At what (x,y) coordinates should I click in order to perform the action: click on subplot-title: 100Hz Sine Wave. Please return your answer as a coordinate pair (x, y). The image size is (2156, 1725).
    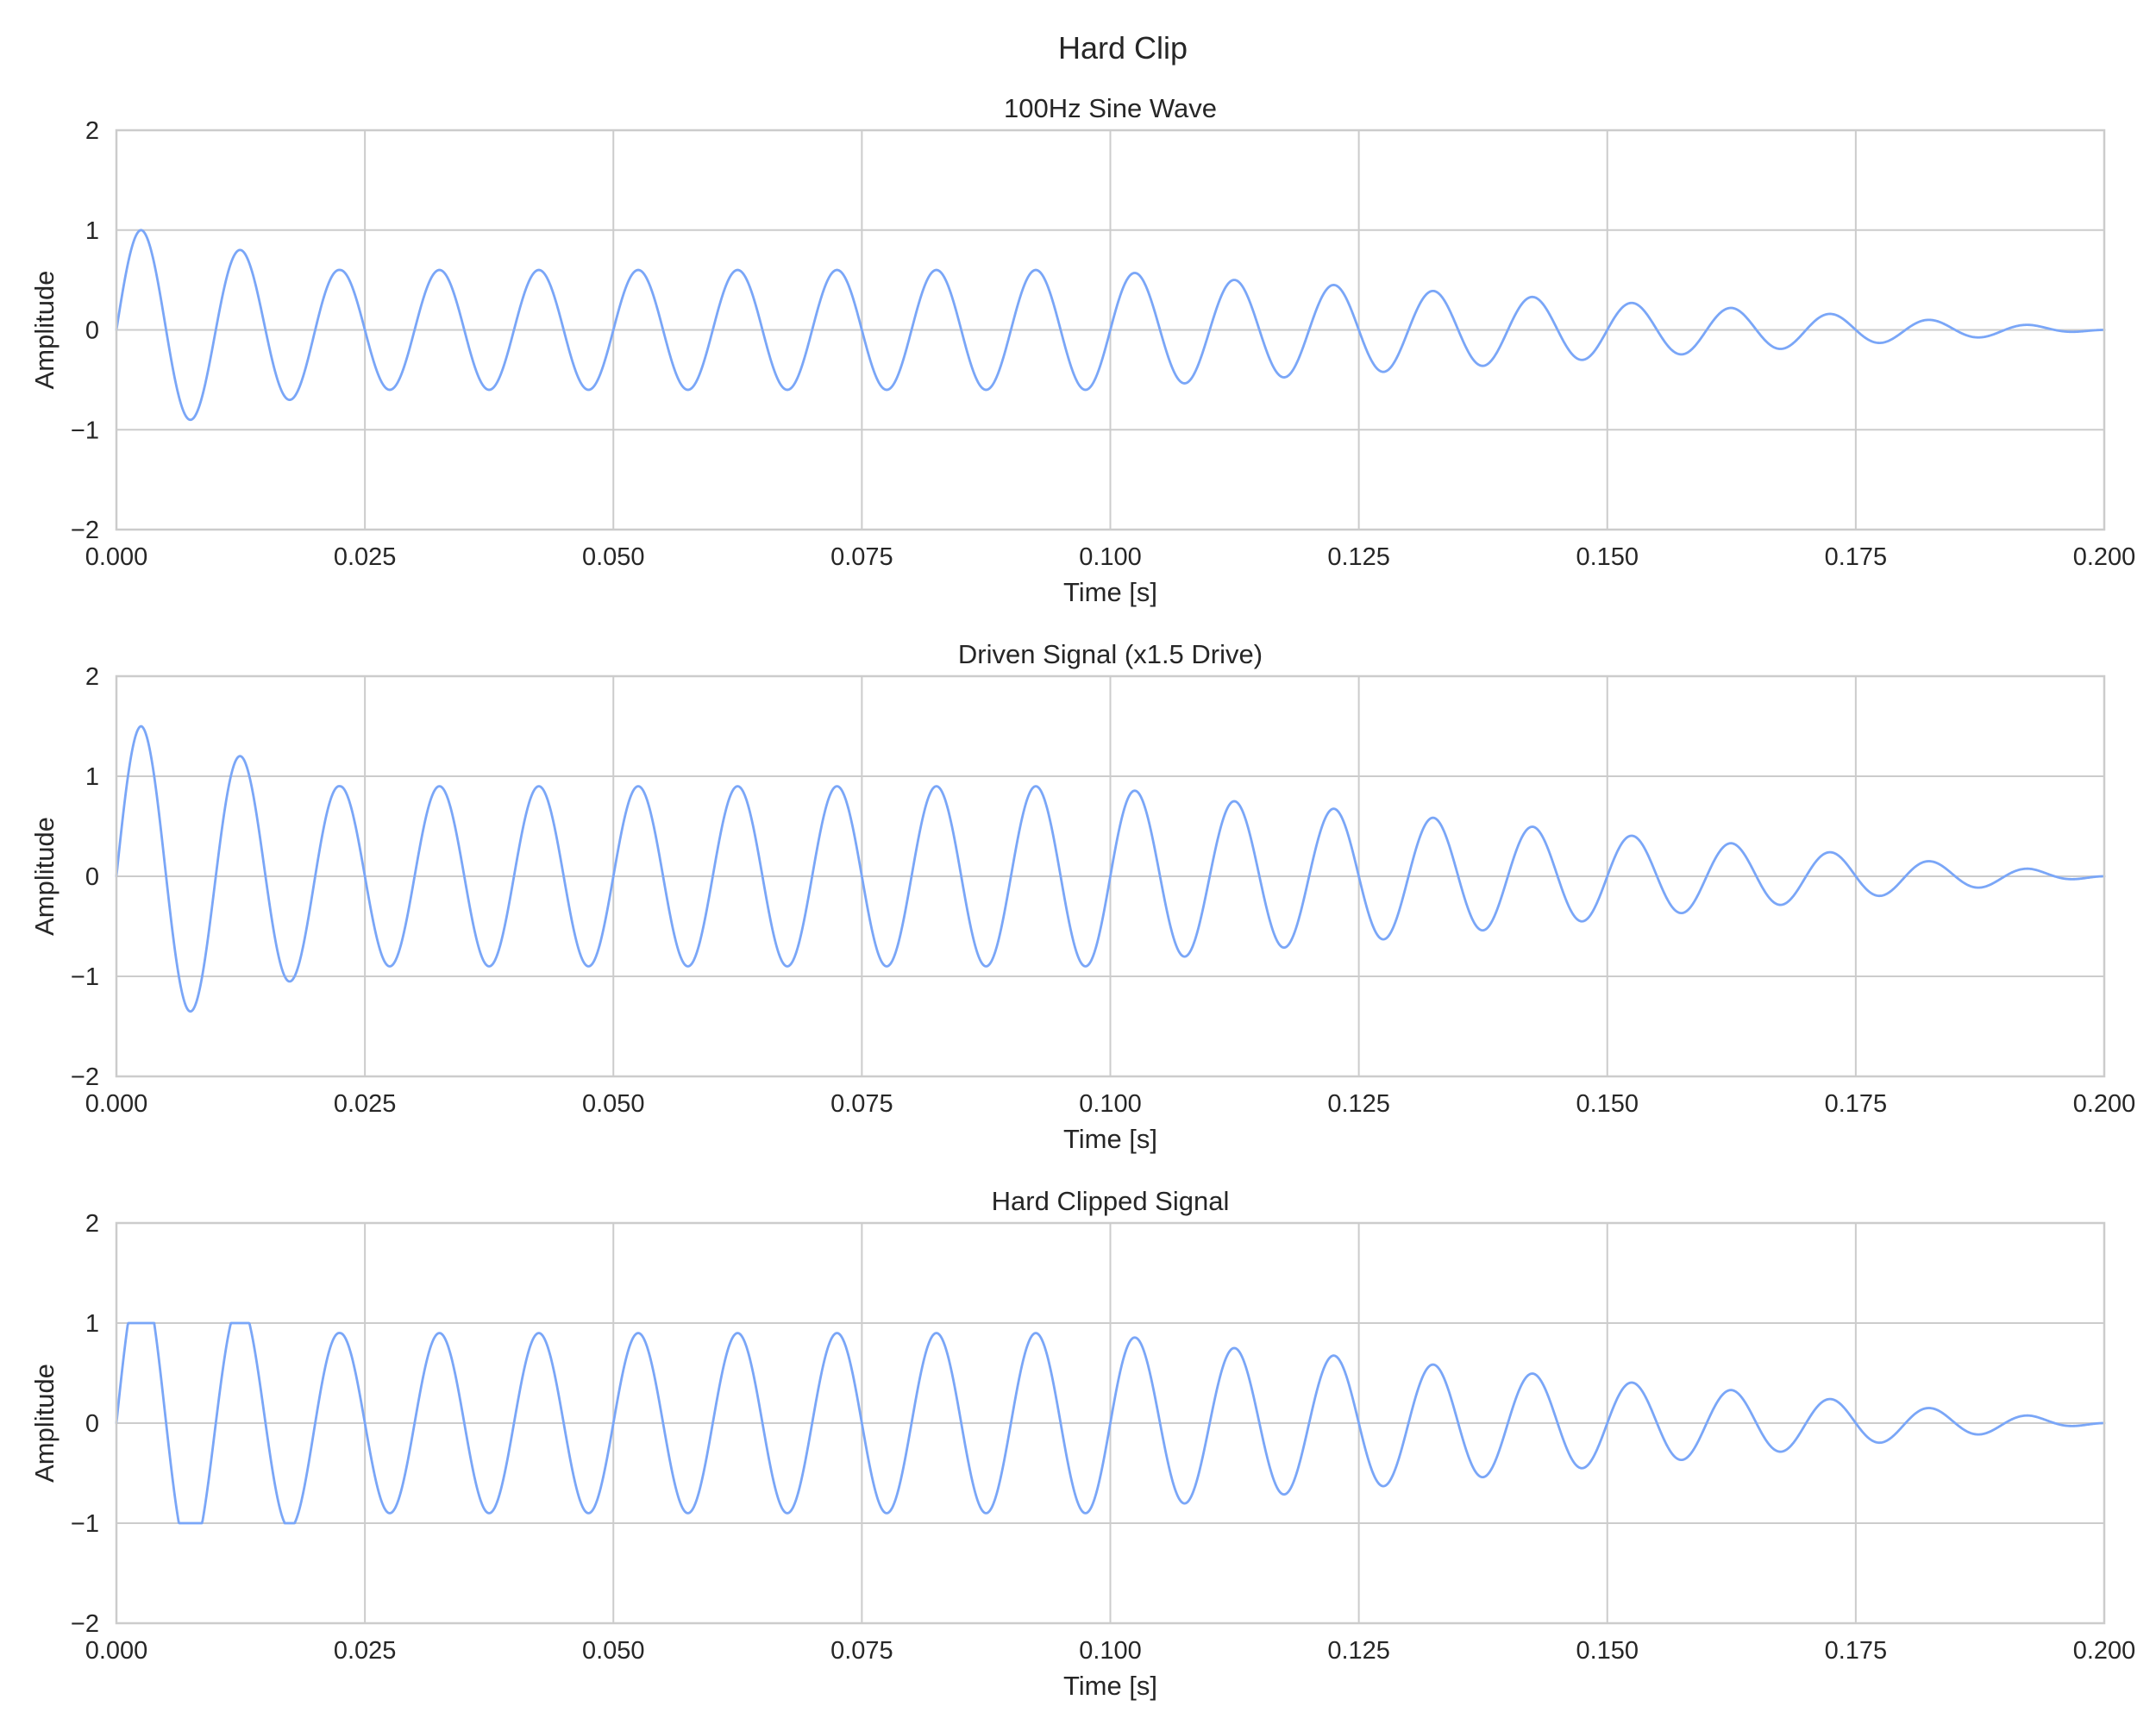
    Looking at the image, I should click on (1110, 108).